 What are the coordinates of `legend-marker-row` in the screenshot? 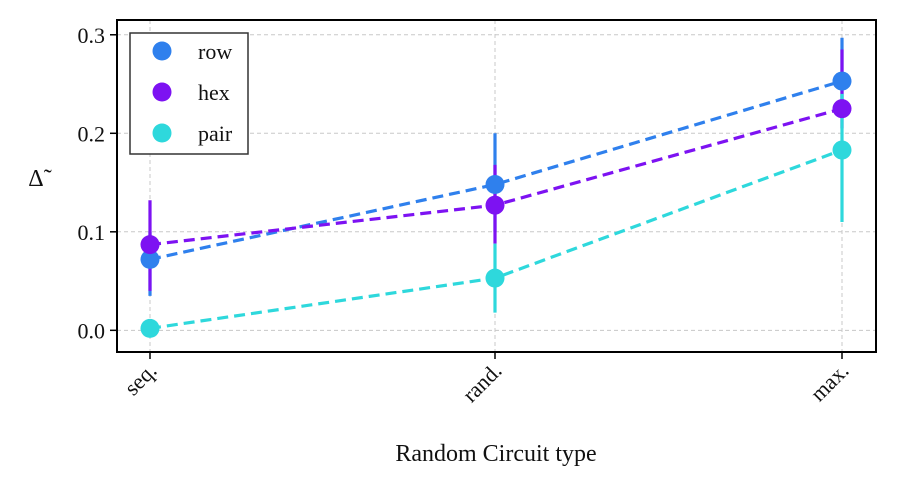 It's located at (162, 51).